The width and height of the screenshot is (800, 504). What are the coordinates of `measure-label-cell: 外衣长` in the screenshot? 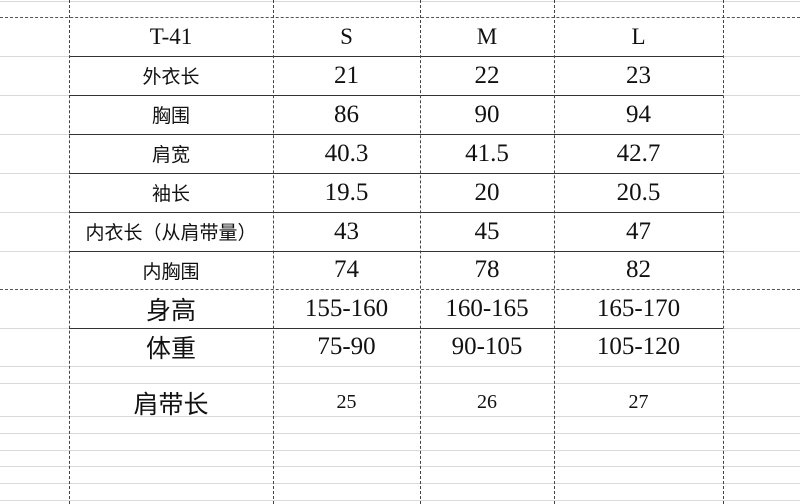 It's located at (171, 77).